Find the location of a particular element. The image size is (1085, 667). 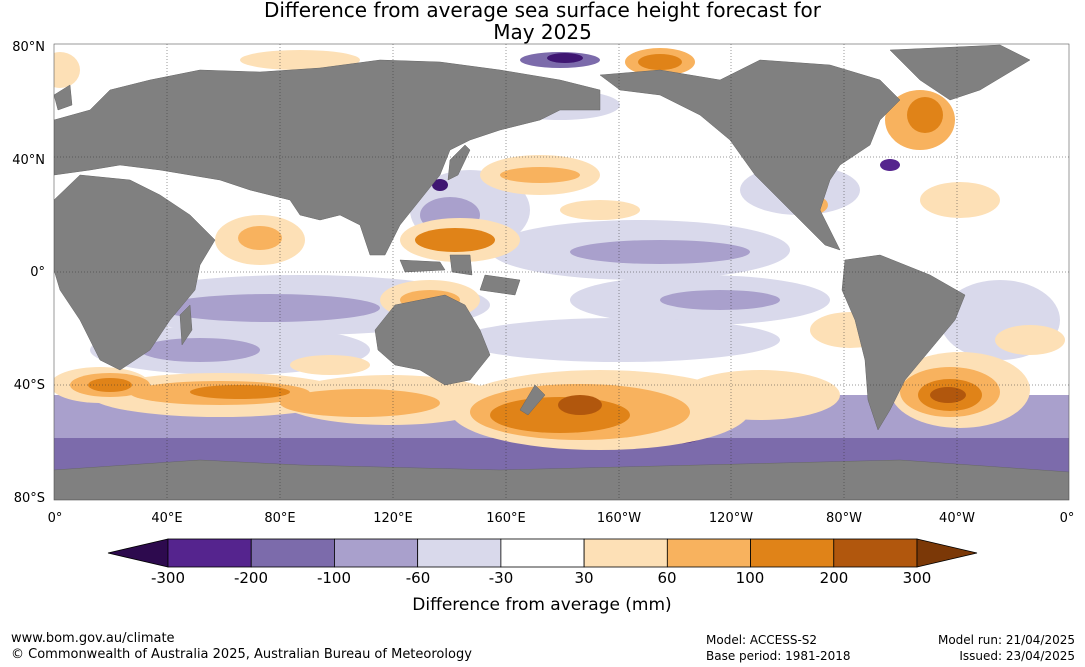

lat-label: 0° is located at coordinates (37, 272).